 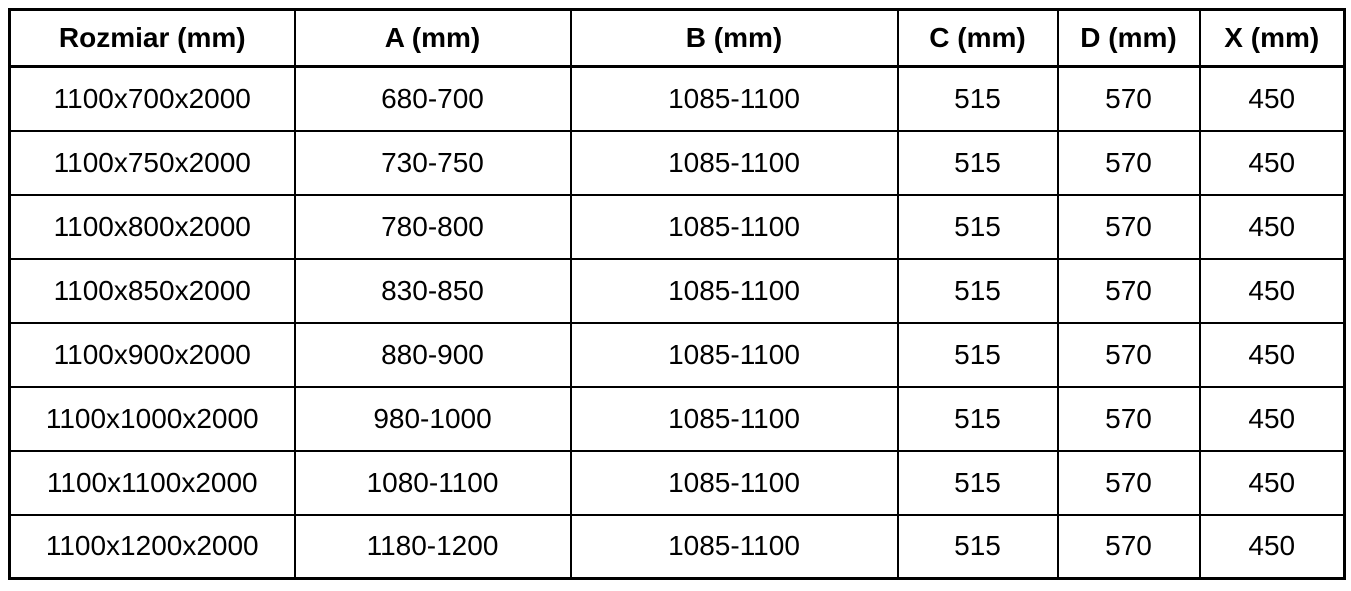 I want to click on table-cell: 830-850, so click(x=432, y=290).